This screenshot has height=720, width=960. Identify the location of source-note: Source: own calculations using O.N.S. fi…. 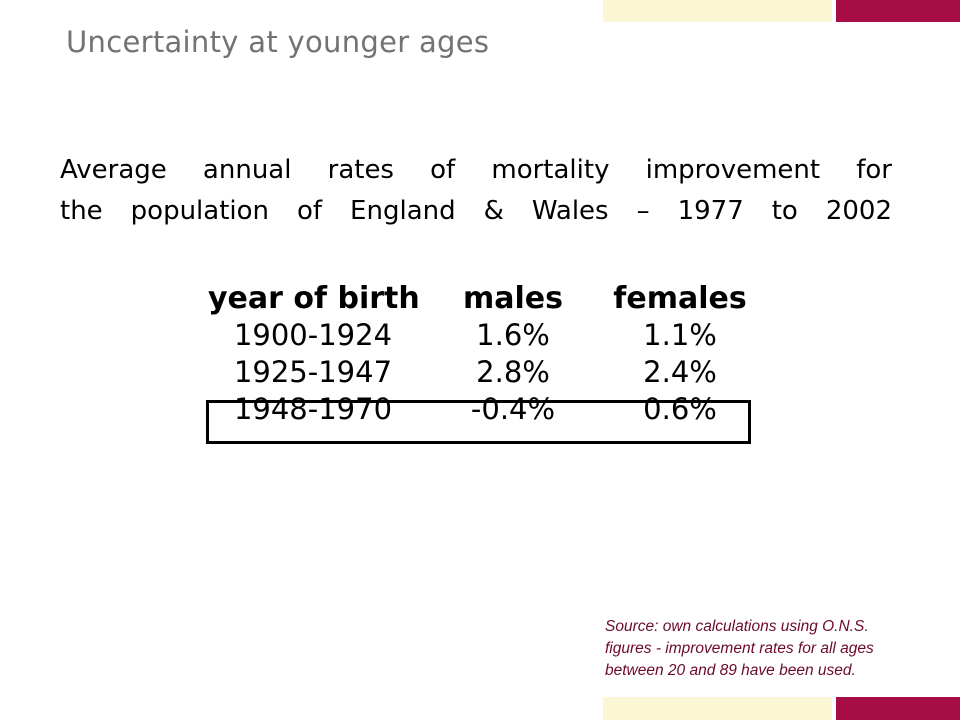
(770, 649).